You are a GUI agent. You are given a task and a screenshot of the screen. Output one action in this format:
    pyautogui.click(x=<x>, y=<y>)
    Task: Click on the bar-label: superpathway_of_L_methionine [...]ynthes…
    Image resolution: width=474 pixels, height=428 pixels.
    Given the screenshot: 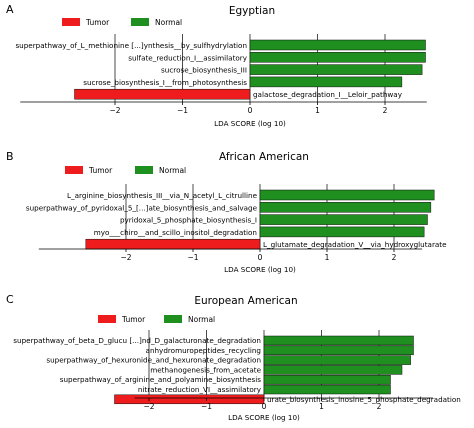 What is the action you would take?
    pyautogui.click(x=131, y=45)
    